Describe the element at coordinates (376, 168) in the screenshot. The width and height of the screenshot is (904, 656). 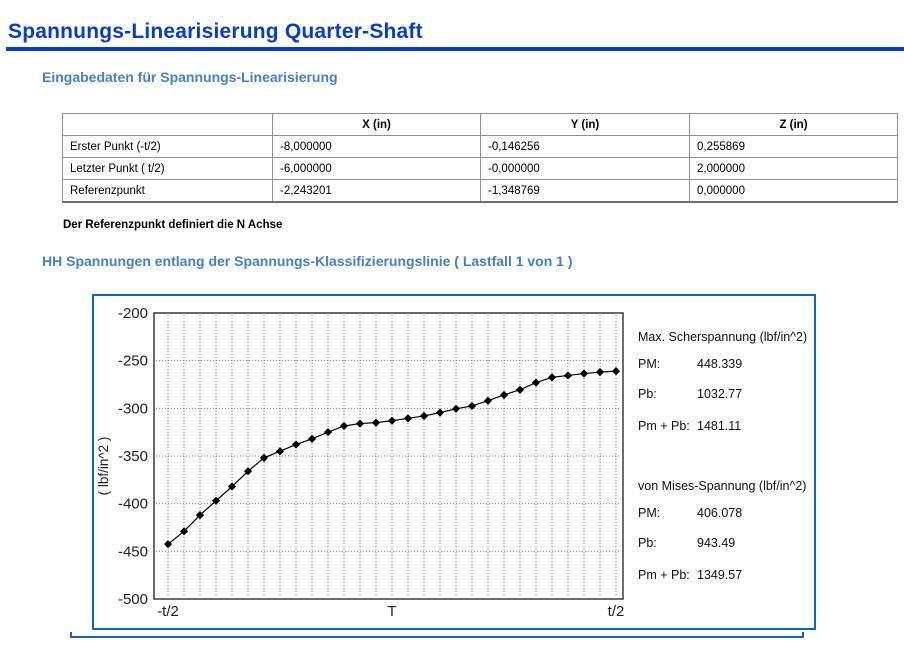
I see `cell-value: -6,000000` at that location.